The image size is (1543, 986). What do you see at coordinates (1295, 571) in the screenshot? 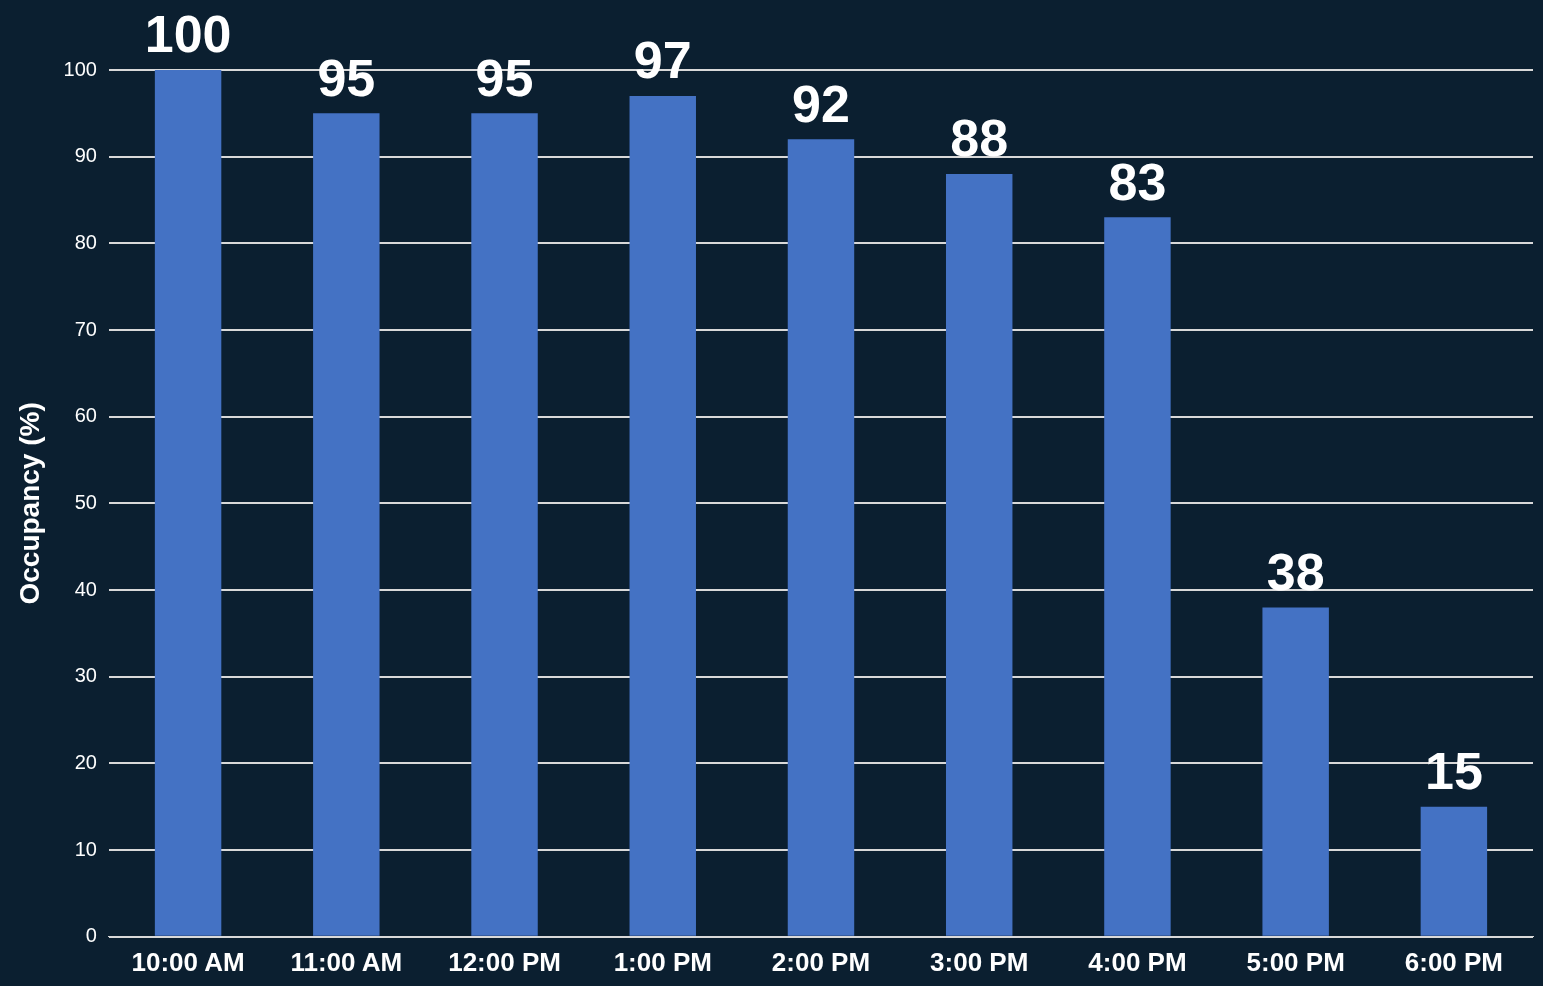
I see `data-label: 38` at bounding box center [1295, 571].